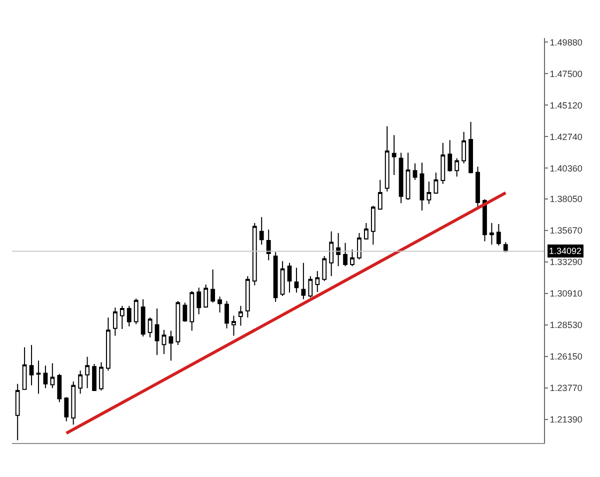 The image size is (600, 477). I want to click on y-tick-label: 1.21390, so click(566, 419).